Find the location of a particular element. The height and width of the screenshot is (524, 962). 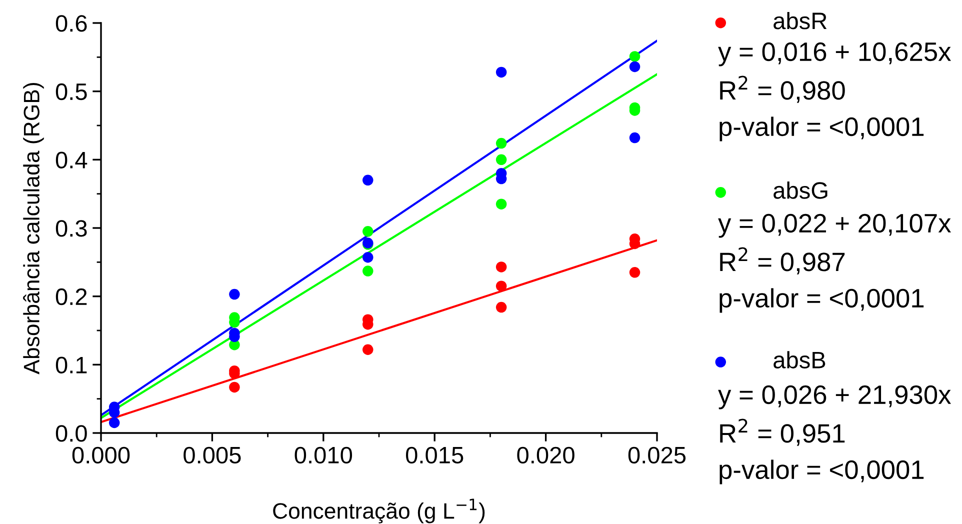

text: y = 0,022 + 20,107x is located at coordinates (834, 226).